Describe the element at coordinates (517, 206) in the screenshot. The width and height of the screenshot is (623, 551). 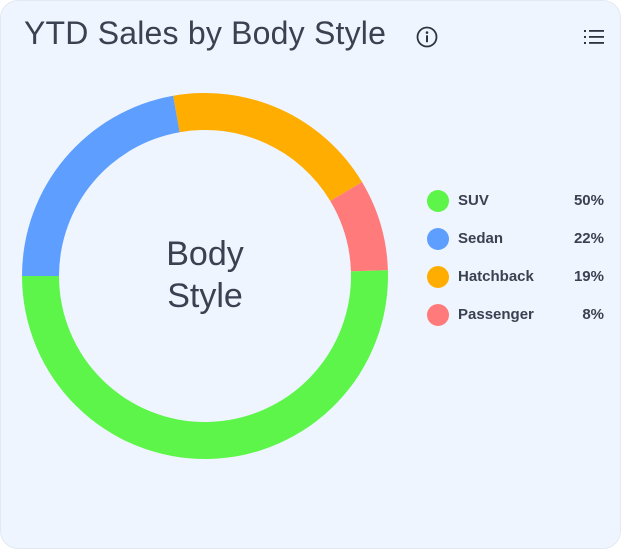
I see `legend-item-suv: SUV 50%` at that location.